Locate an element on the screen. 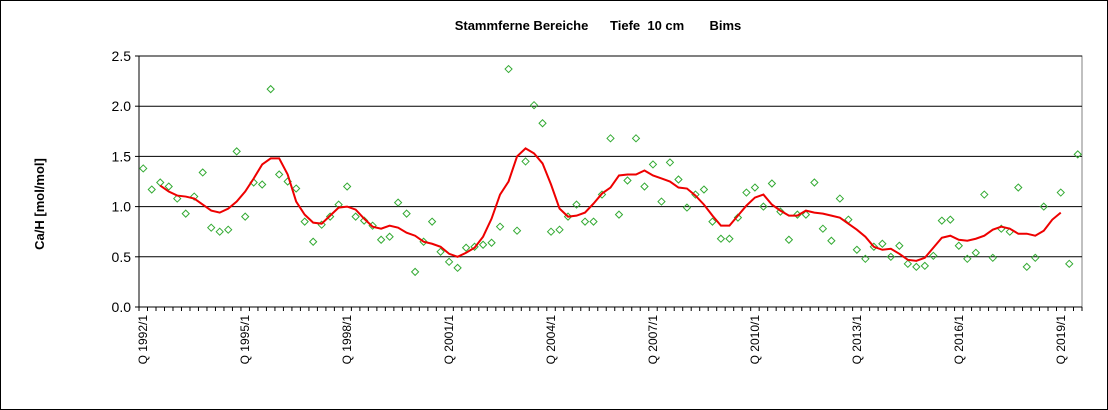  x-tick-label: Q 1998/1 is located at coordinates (347, 340).